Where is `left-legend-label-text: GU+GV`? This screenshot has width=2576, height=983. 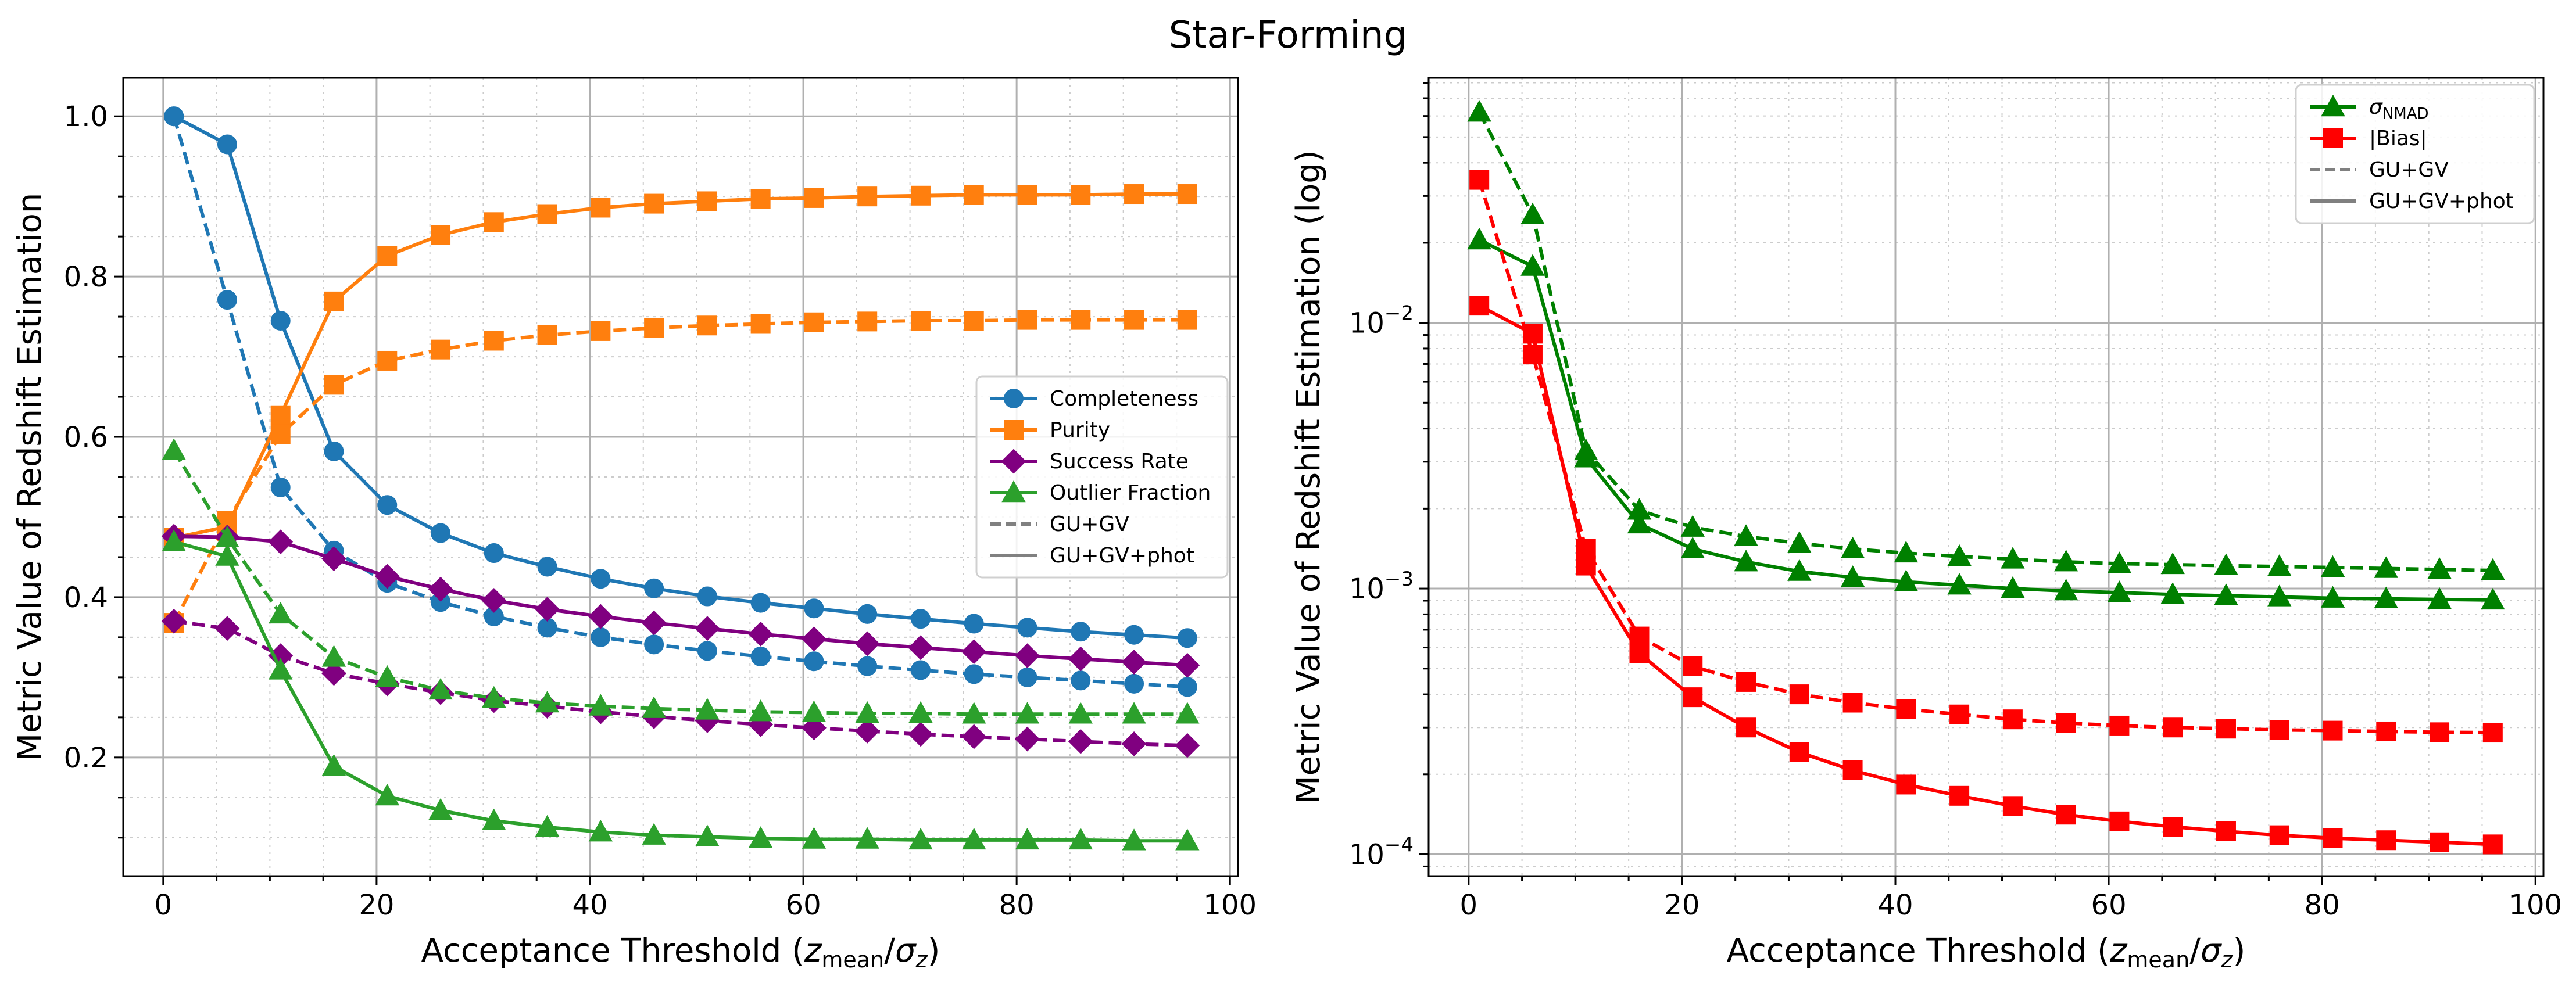 left-legend-label-text: GU+GV is located at coordinates (1090, 524).